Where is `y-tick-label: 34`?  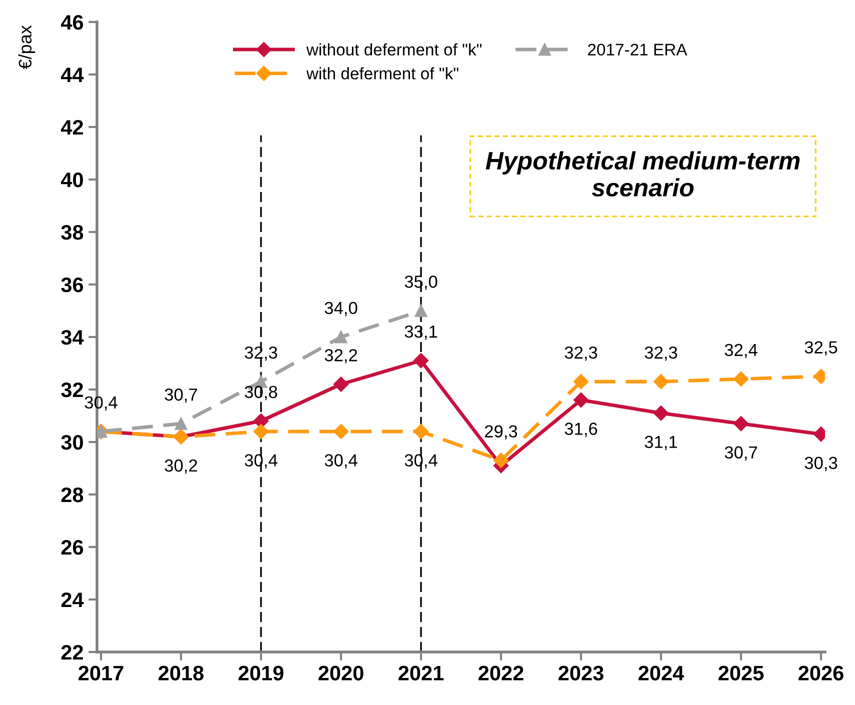 y-tick-label: 34 is located at coordinates (72, 337).